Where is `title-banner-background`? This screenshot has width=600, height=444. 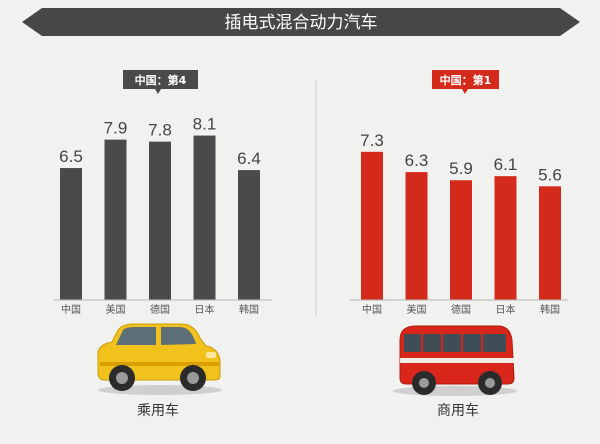 title-banner-background is located at coordinates (301, 22).